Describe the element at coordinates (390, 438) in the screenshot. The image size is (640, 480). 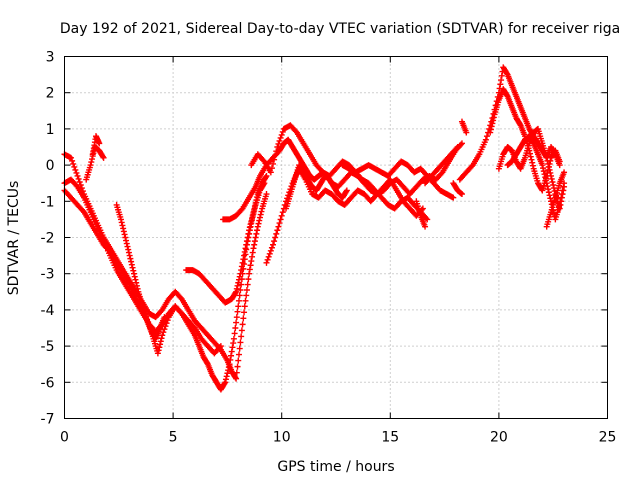
I see `x-tick-label: 15` at that location.